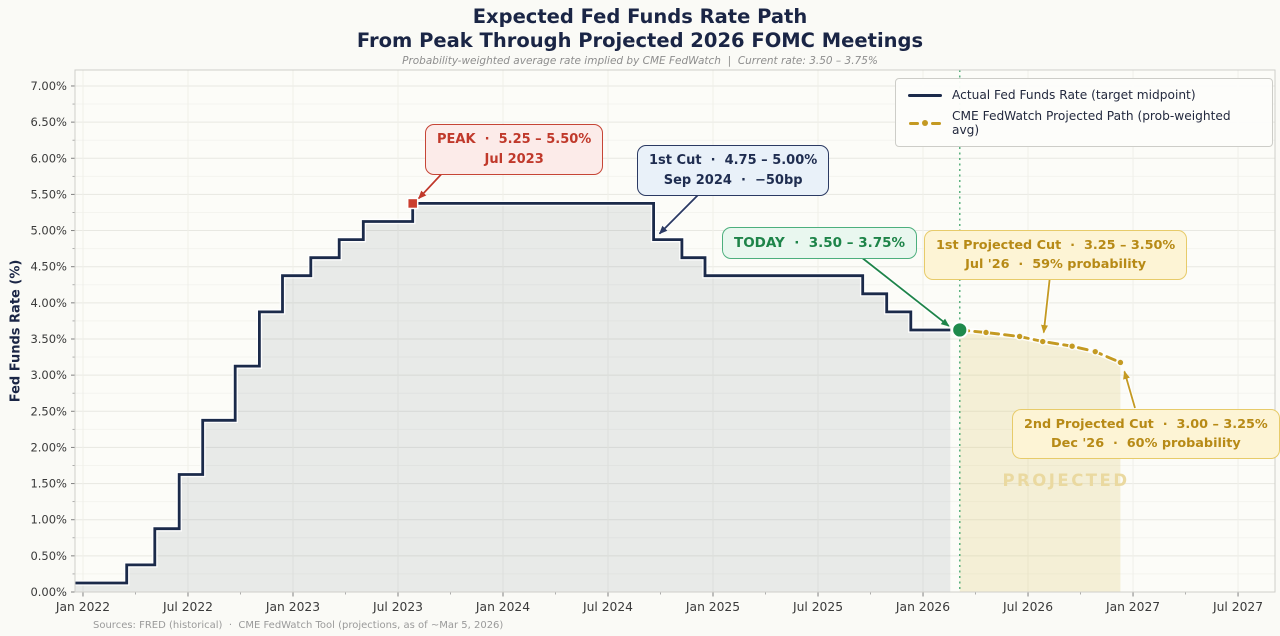  What do you see at coordinates (48, 267) in the screenshot?
I see `y-tick-label: 4.50%` at bounding box center [48, 267].